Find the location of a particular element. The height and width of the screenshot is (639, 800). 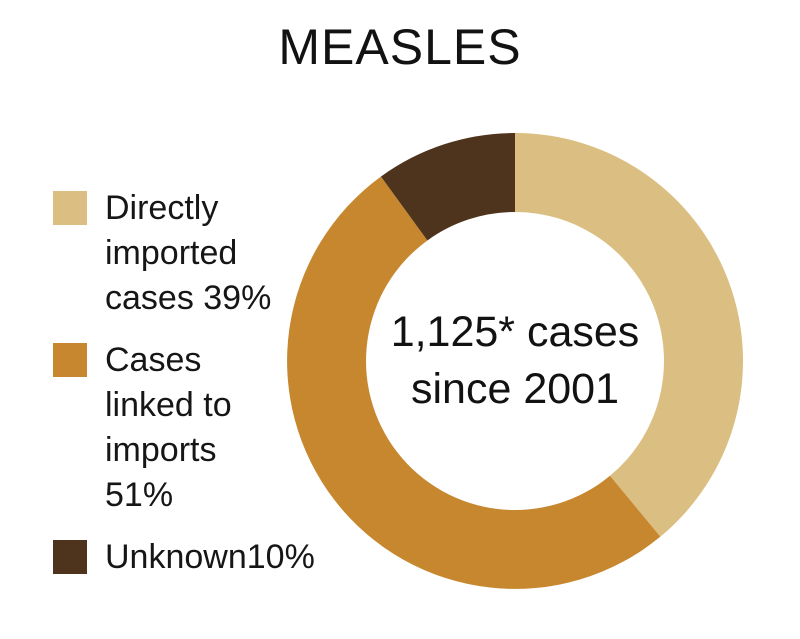

donut-segment-unknown is located at coordinates (447, 187).